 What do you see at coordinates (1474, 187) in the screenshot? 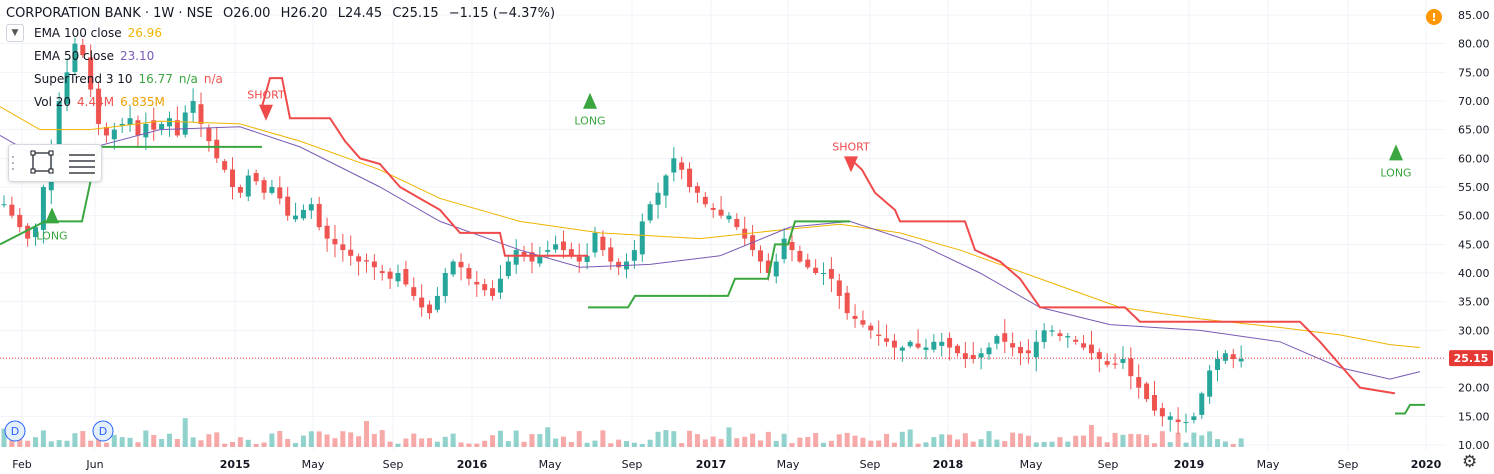
I see `price-tick-label: 55.00` at bounding box center [1474, 187].